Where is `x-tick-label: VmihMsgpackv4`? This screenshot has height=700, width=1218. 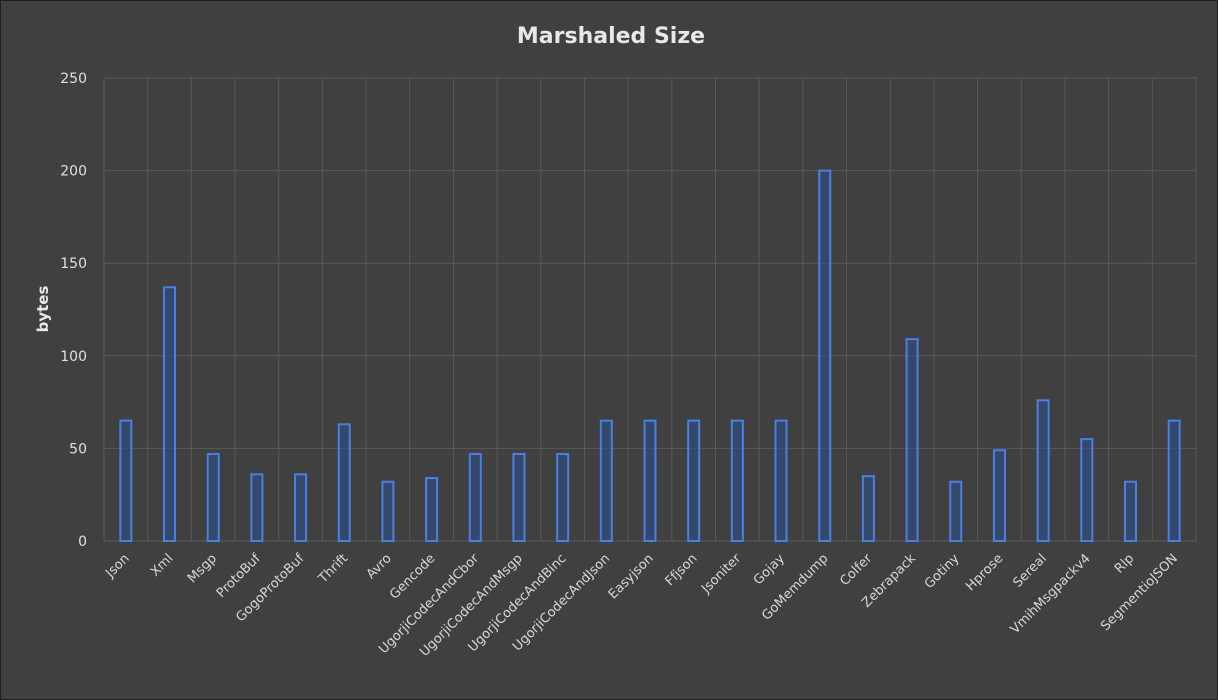 x-tick-label: VmihMsgpackv4 is located at coordinates (1051, 594).